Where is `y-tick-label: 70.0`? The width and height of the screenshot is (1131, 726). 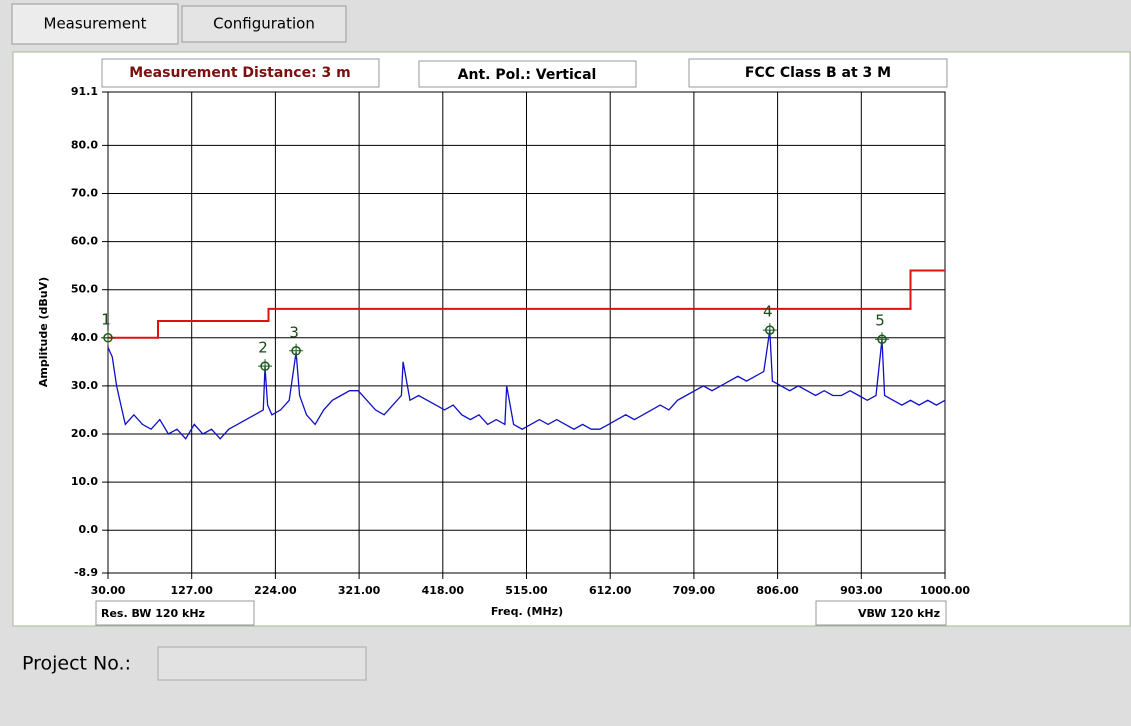 y-tick-label: 70.0 is located at coordinates (84, 192).